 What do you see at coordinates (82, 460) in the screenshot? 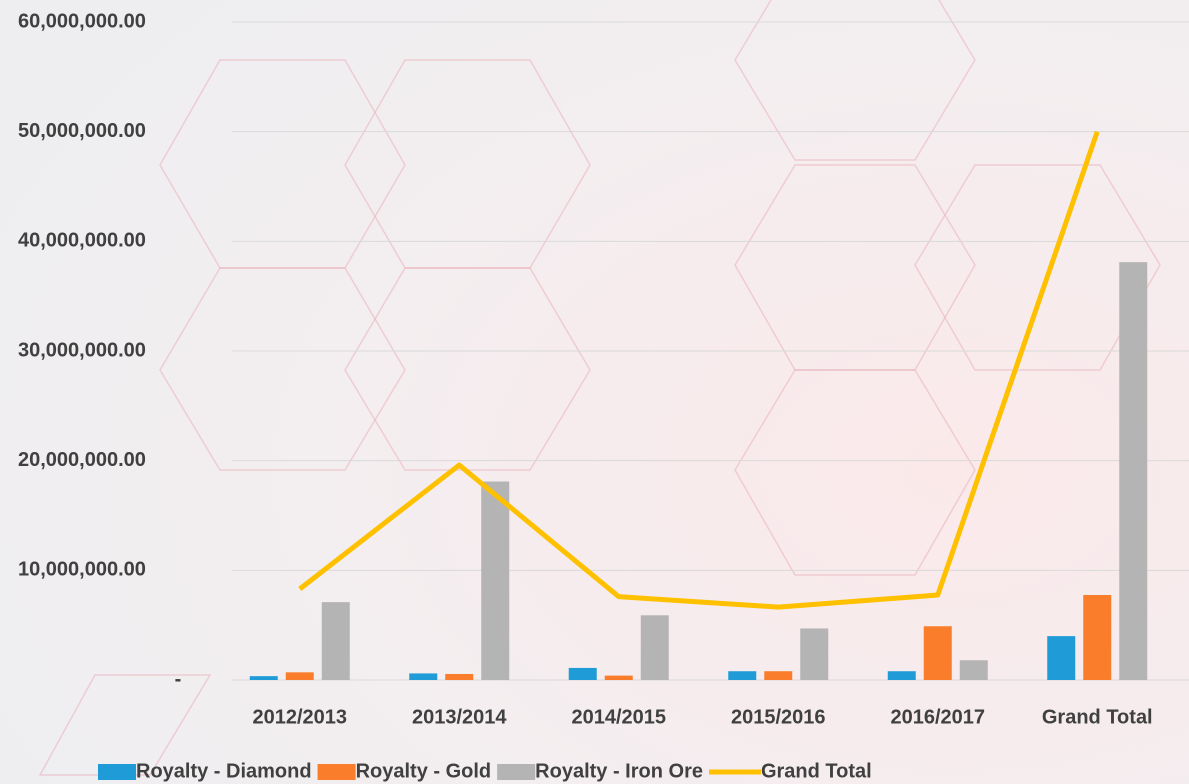
I see `y-tick-label: 20,000,000.00` at bounding box center [82, 460].